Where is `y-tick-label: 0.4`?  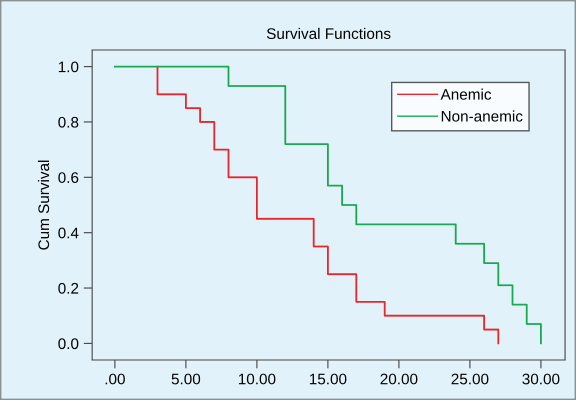
y-tick-label: 0.4 is located at coordinates (68, 233).